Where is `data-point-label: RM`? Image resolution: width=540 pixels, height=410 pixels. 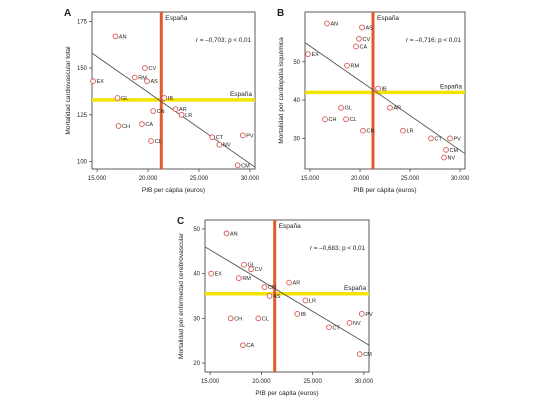
data-point-label: RM is located at coordinates (355, 67).